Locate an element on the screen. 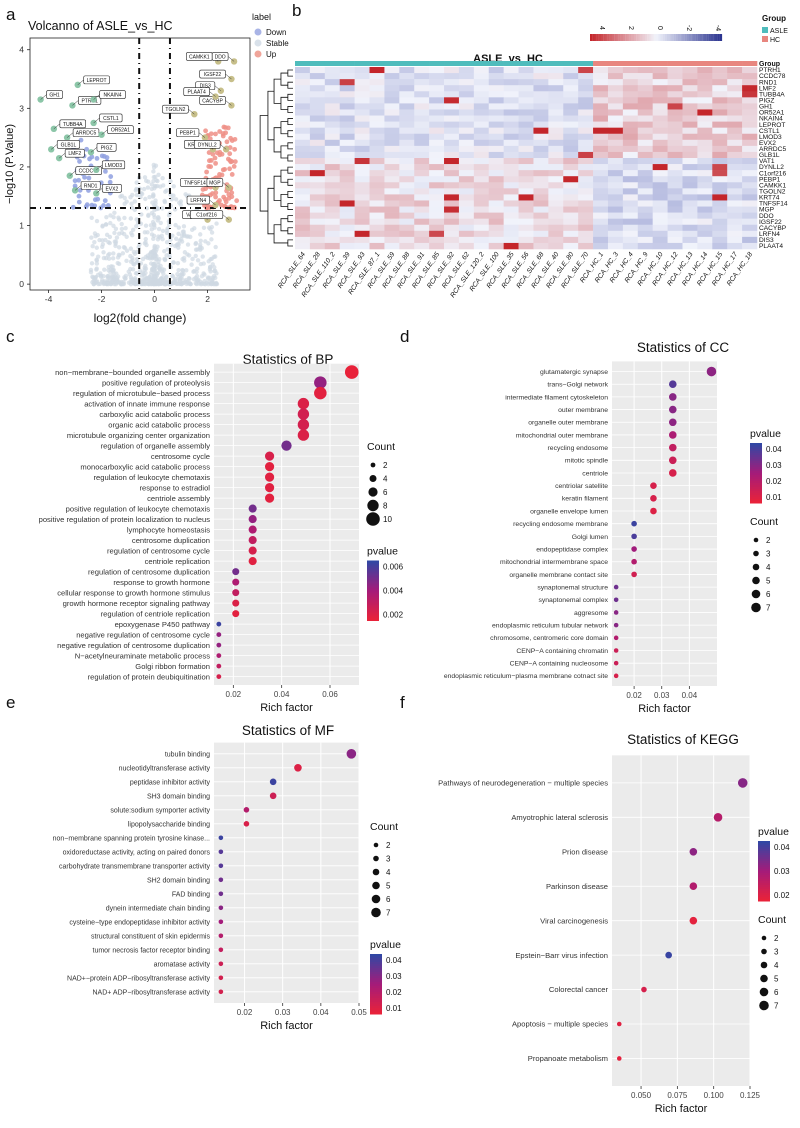  heatmap-gene-label: CAMKK1 is located at coordinates (772, 185).